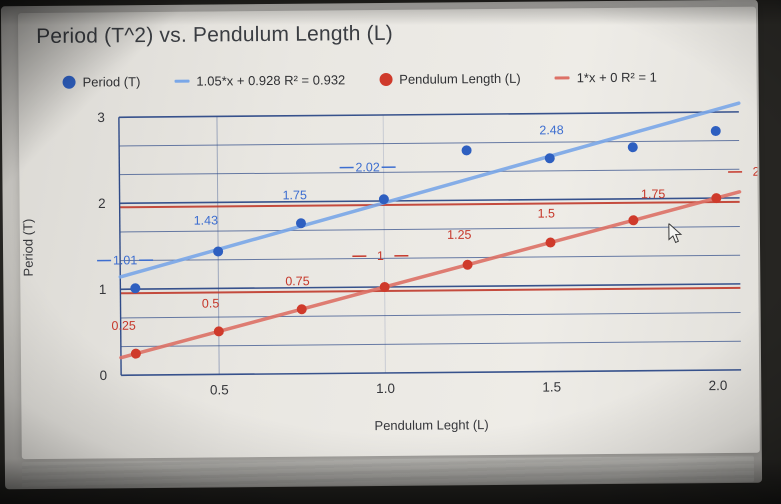  Describe the element at coordinates (104, 375) in the screenshot. I see `svg-text: 0` at that location.